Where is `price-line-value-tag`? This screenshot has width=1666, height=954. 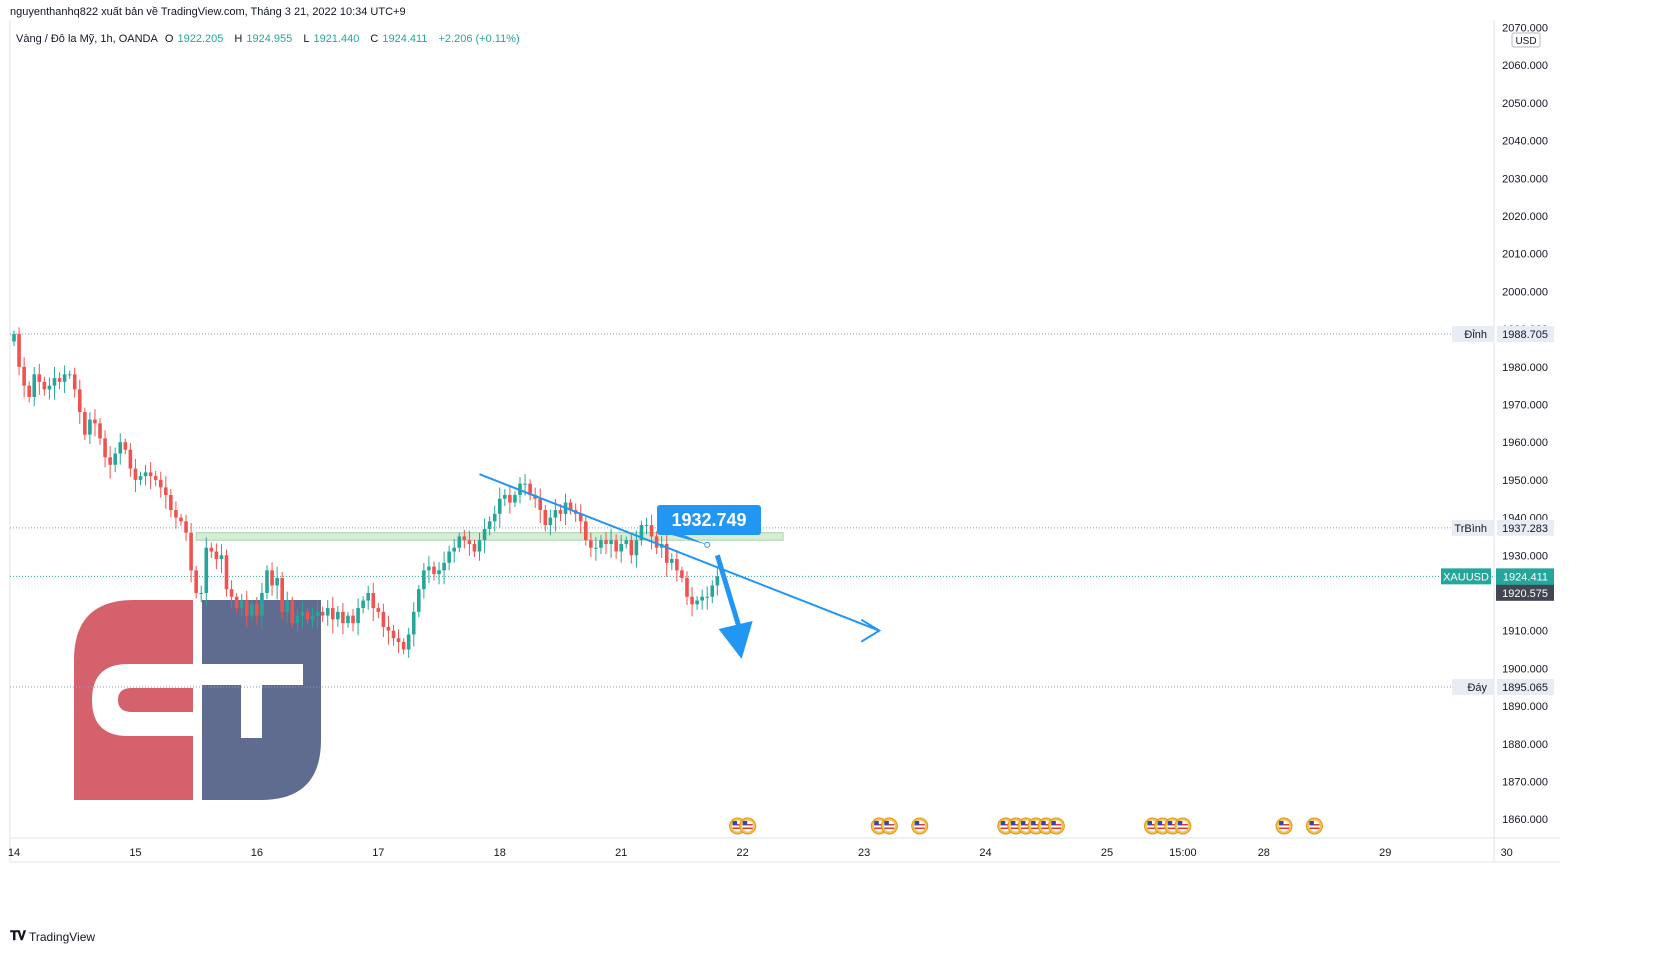 price-line-value-tag is located at coordinates (1525, 686).